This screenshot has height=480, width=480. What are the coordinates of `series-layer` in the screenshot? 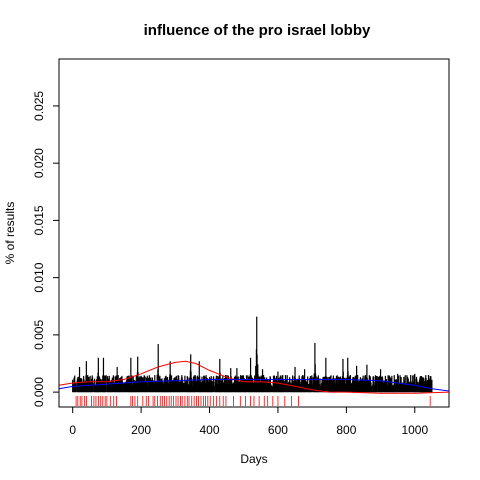 It's located at (254, 355).